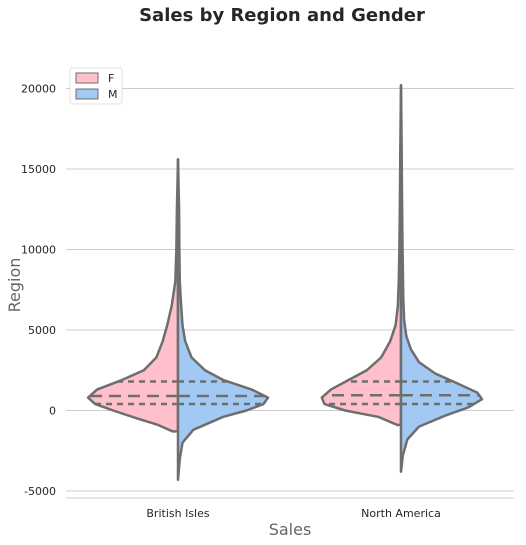 The image size is (526, 545). I want to click on y-tick-label: 20000, so click(38, 89).